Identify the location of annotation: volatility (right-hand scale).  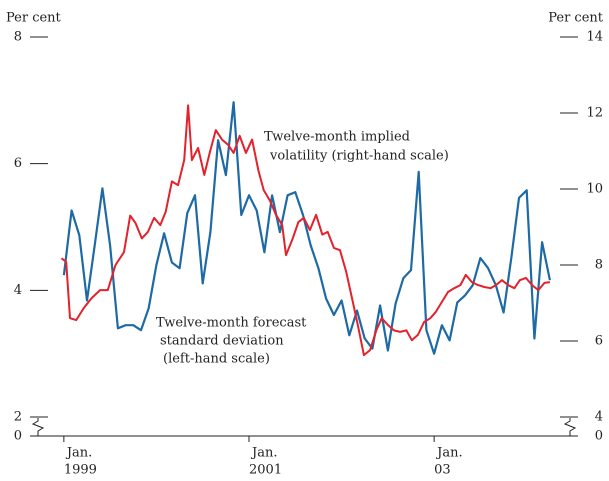
(359, 156).